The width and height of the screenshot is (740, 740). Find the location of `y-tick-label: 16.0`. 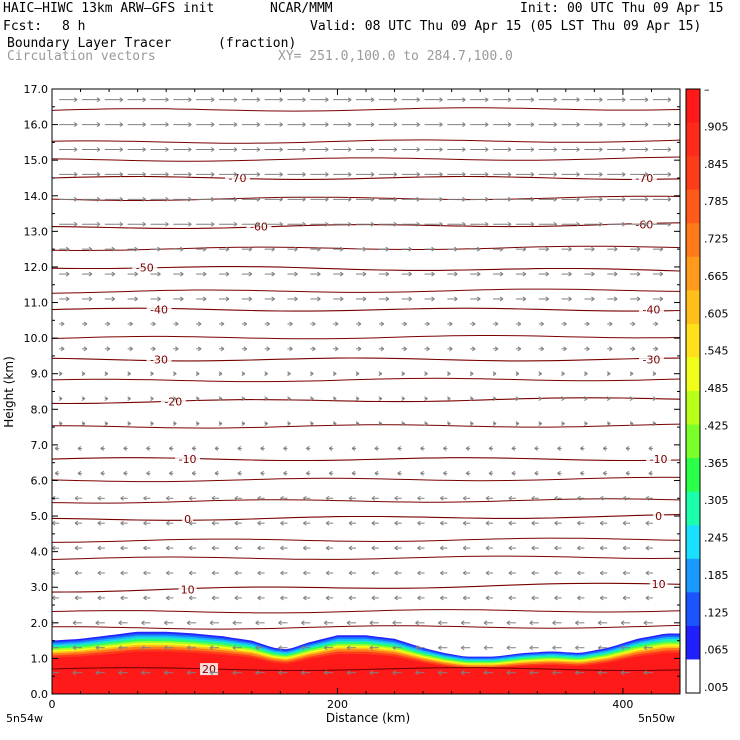

y-tick-label: 16.0 is located at coordinates (36, 125).